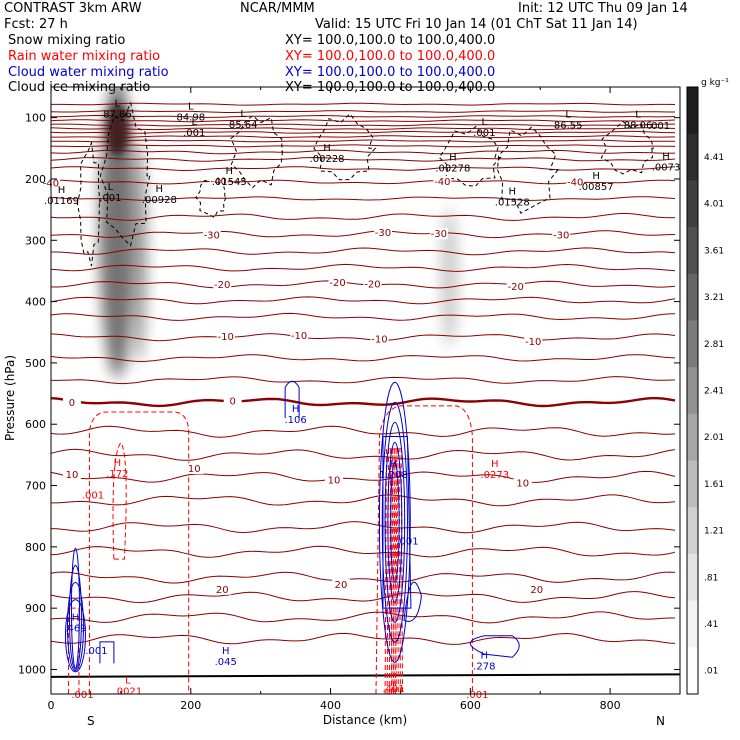 The image size is (740, 740). What do you see at coordinates (190, 118) in the screenshot?
I see `extremum-value-label: 84.98` at bounding box center [190, 118].